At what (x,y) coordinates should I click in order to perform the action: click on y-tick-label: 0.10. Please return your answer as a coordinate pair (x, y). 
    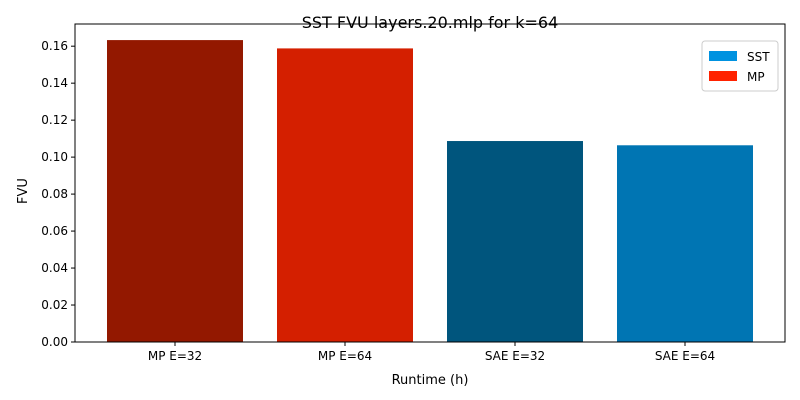
    Looking at the image, I should click on (54, 157).